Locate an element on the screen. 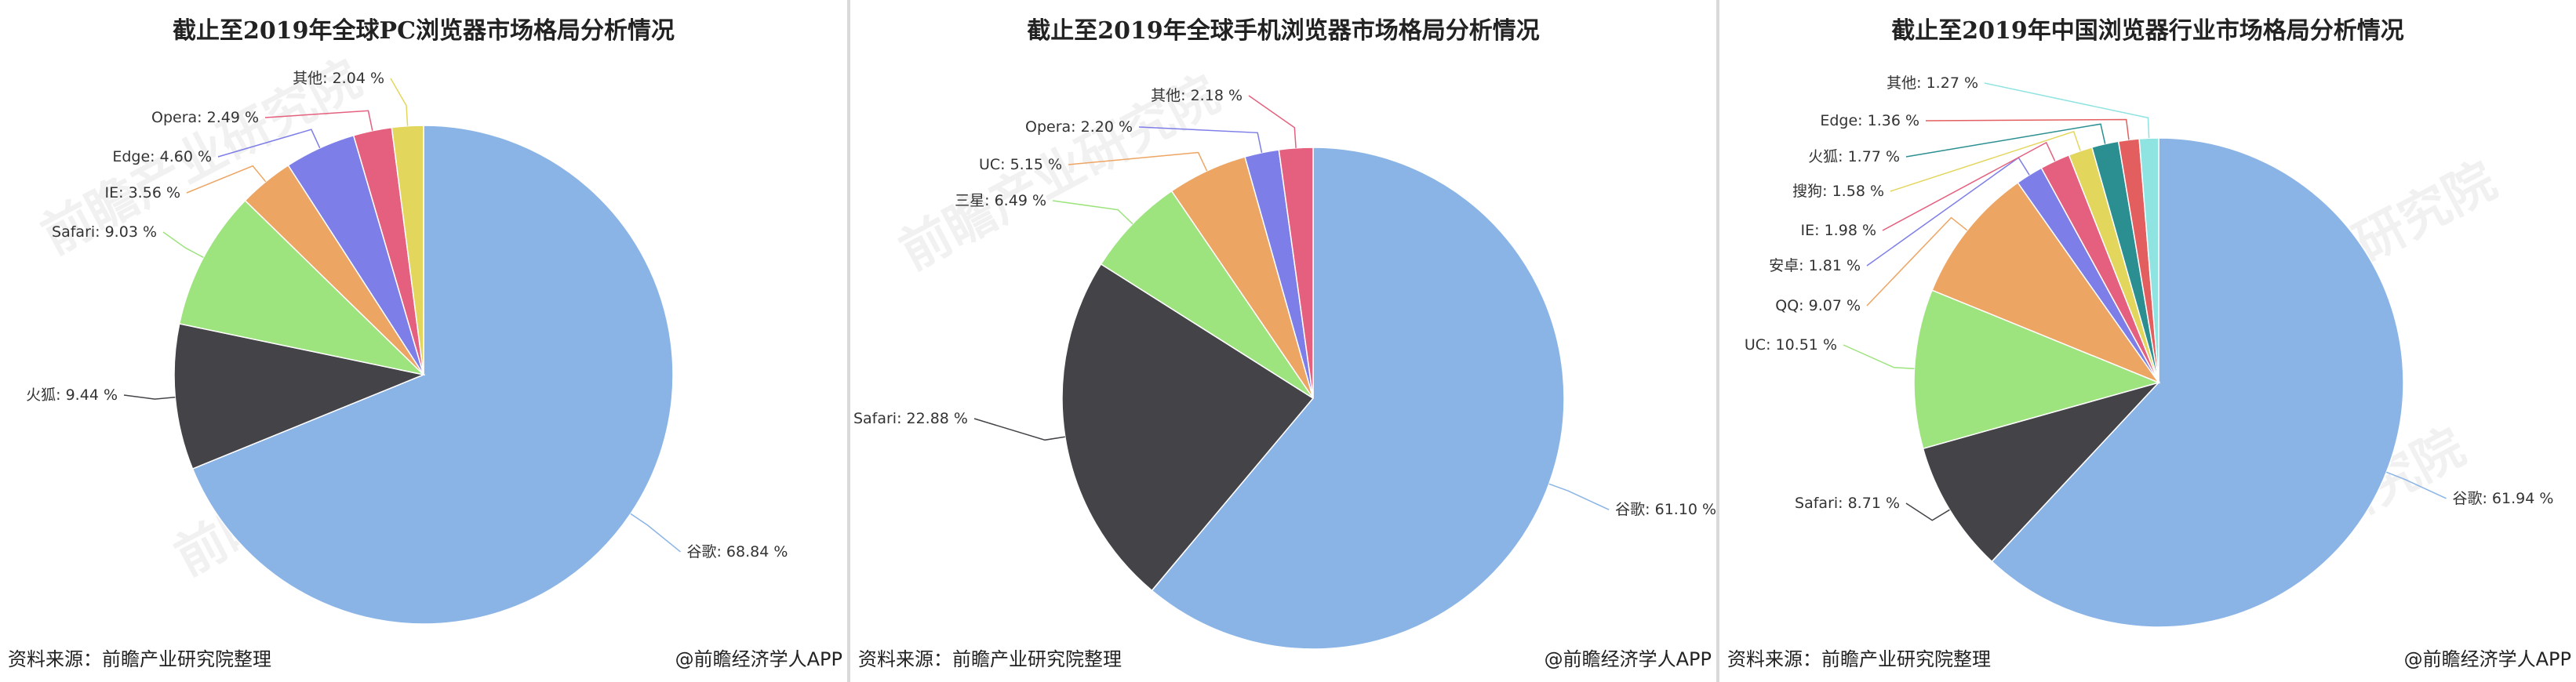 The image size is (2576, 682). data-label: 火狐: 9.44 % is located at coordinates (72, 395).